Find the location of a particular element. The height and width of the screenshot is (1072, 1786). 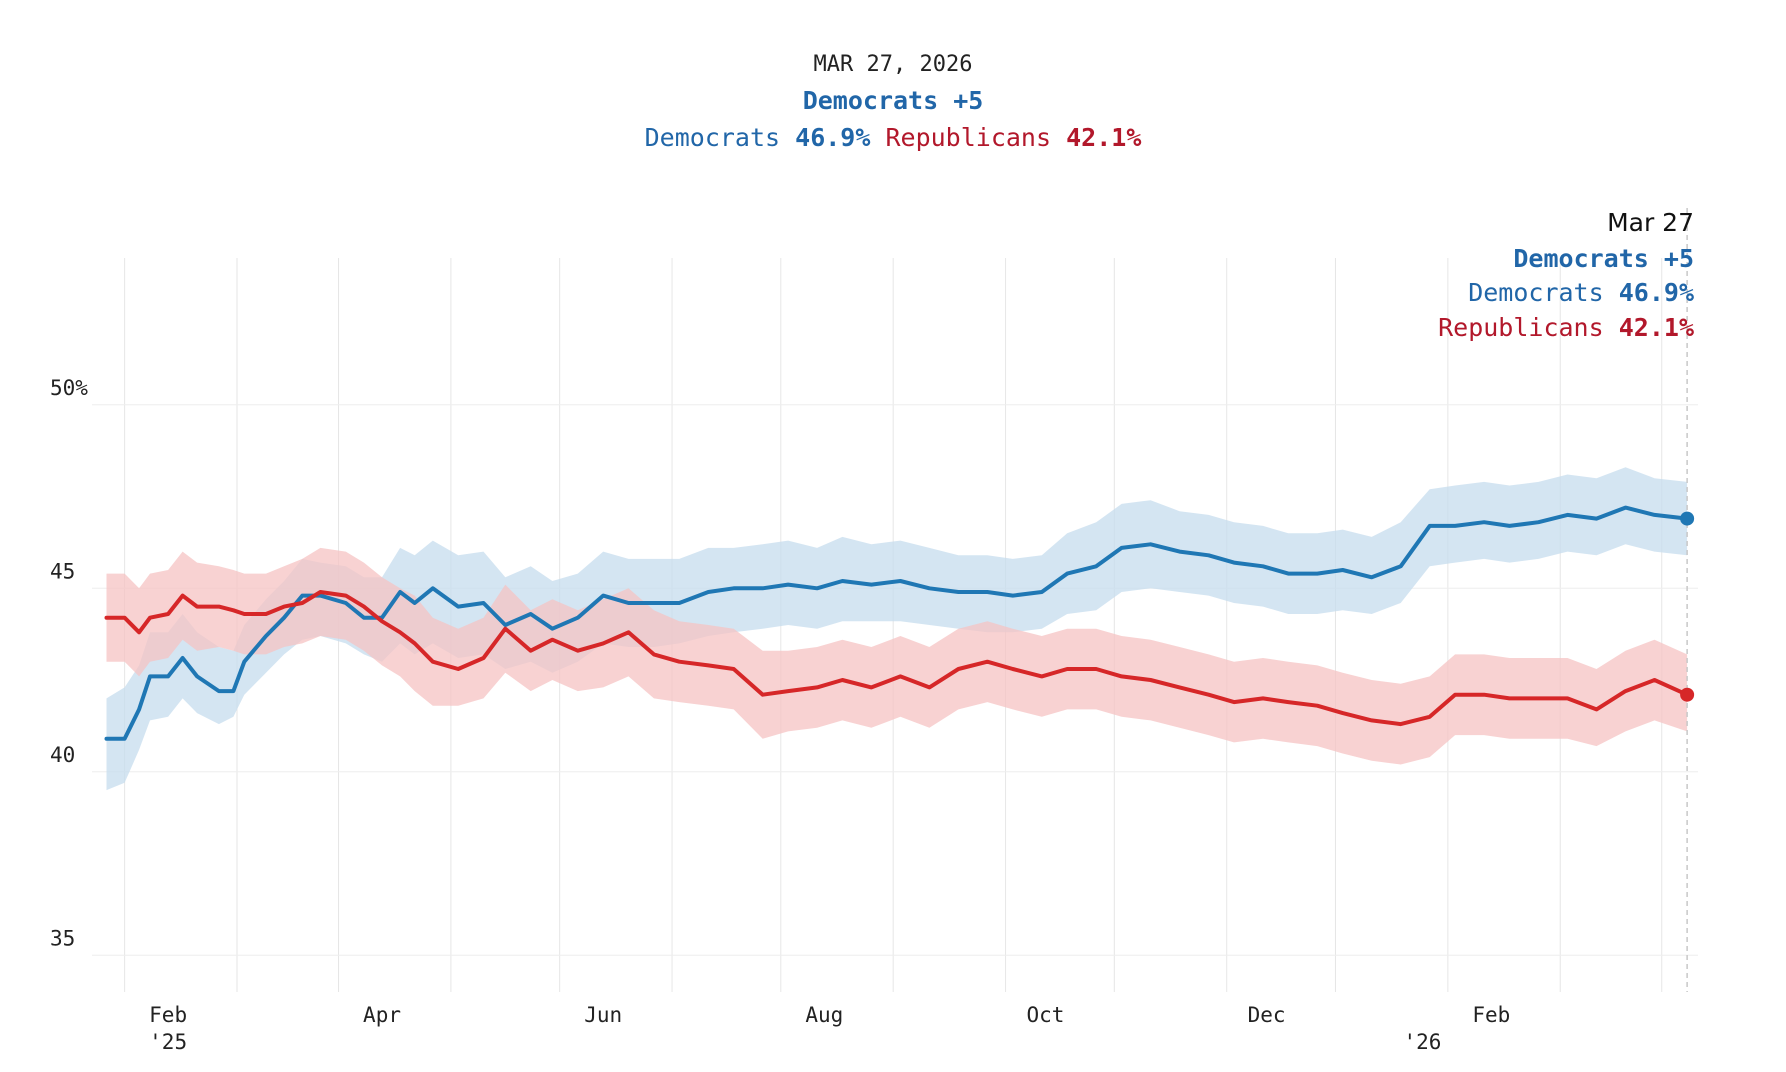

tooltip-dem: Democrats 46.9% is located at coordinates (1581, 292).